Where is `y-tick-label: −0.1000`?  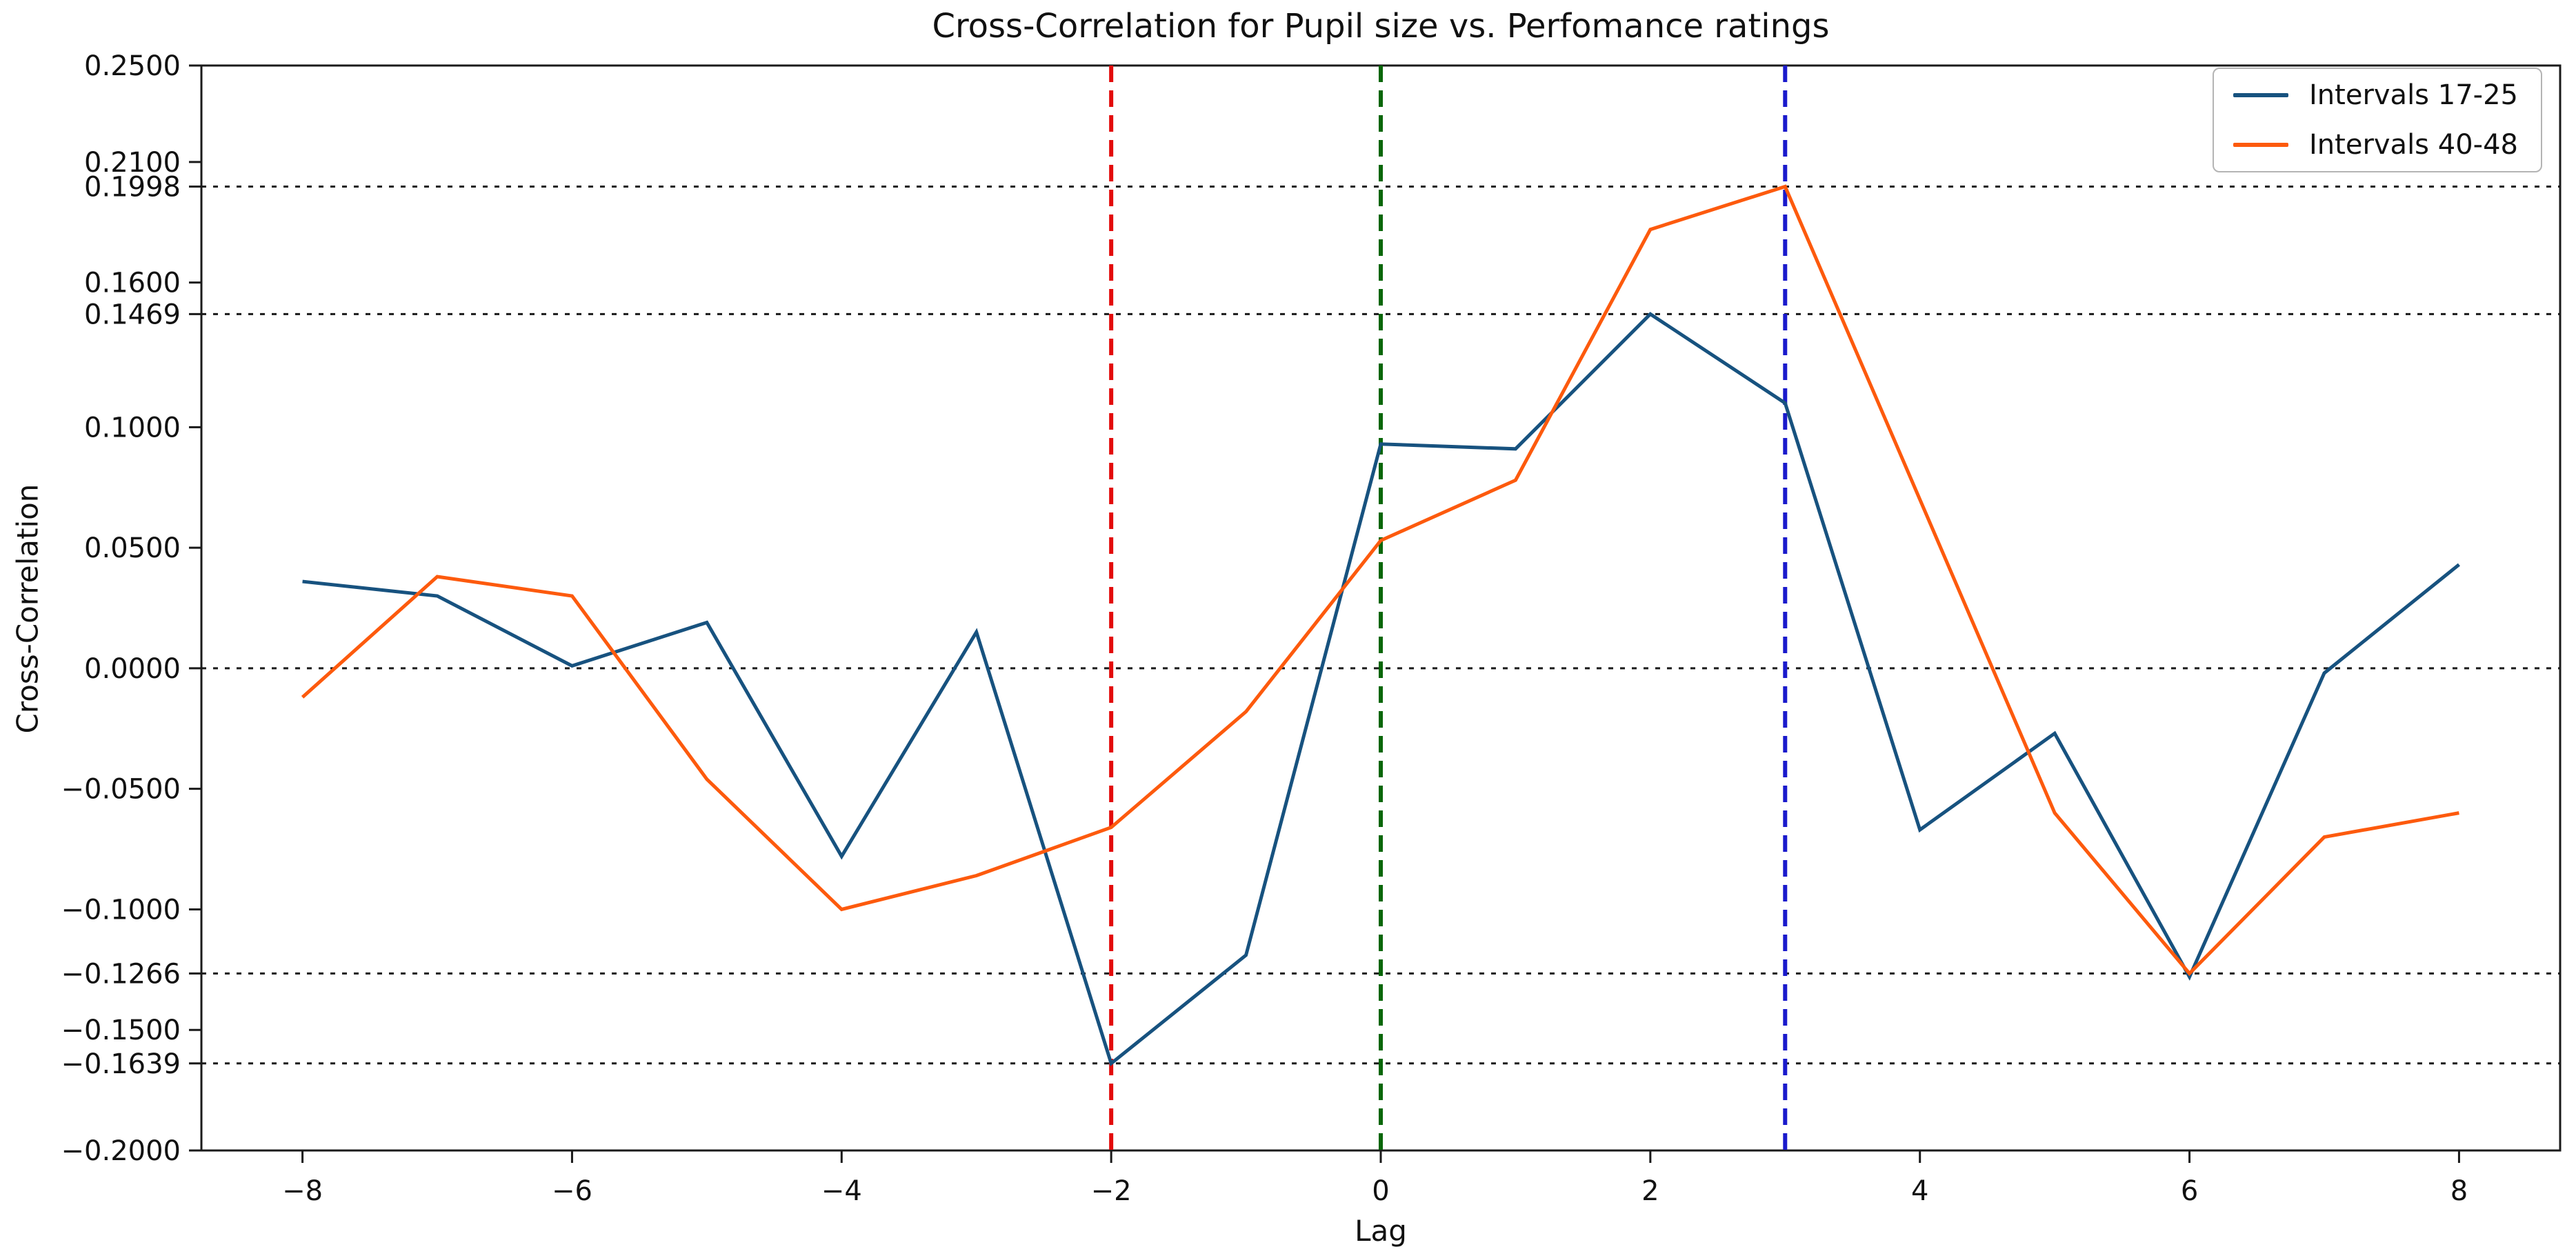
y-tick-label: −0.1000 is located at coordinates (121, 910).